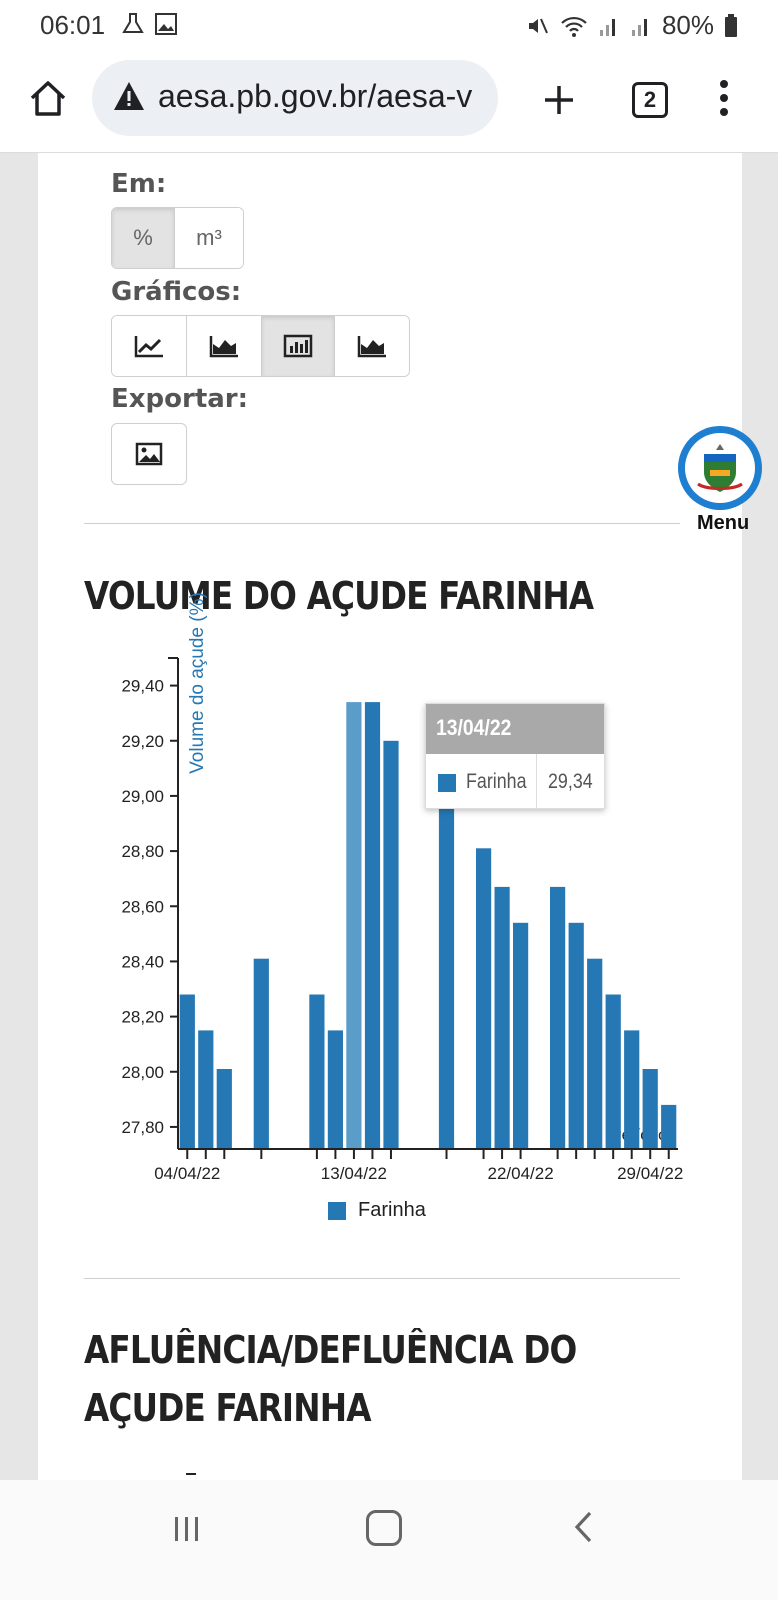 The height and width of the screenshot is (1600, 778). I want to click on section-title-afluencia-line2: AÇUDE FARINHA, so click(228, 1408).